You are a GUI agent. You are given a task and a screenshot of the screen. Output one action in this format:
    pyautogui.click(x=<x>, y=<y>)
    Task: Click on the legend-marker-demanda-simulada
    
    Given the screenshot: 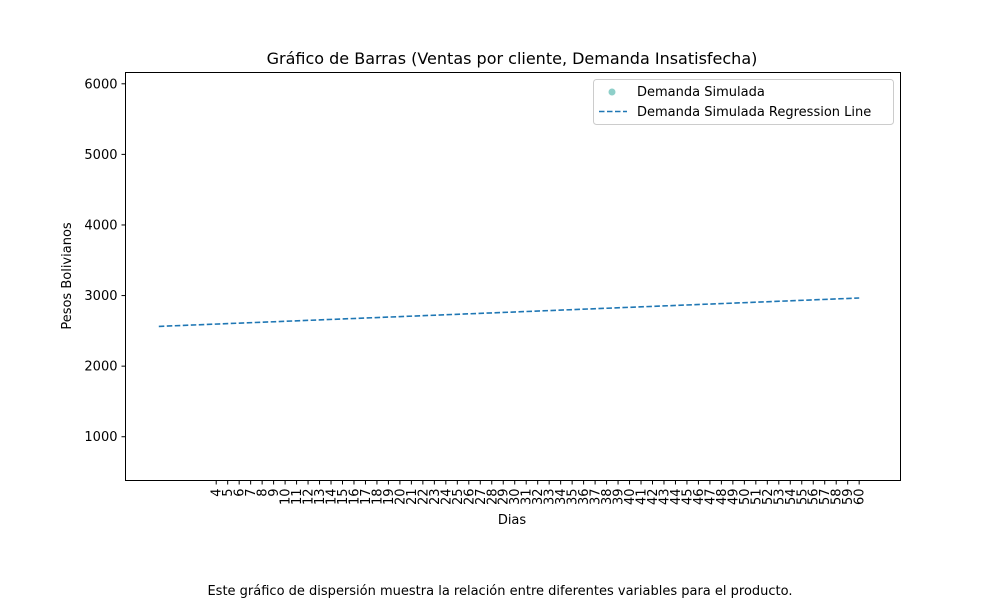 What is the action you would take?
    pyautogui.click(x=612, y=92)
    